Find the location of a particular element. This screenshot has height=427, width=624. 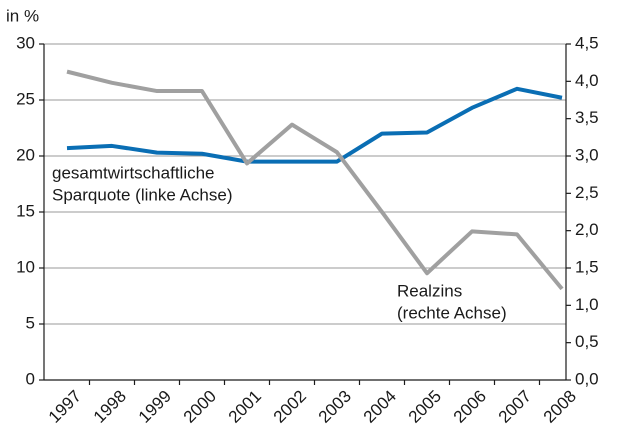

y2-tick-label: 4,5 is located at coordinates (587, 42).